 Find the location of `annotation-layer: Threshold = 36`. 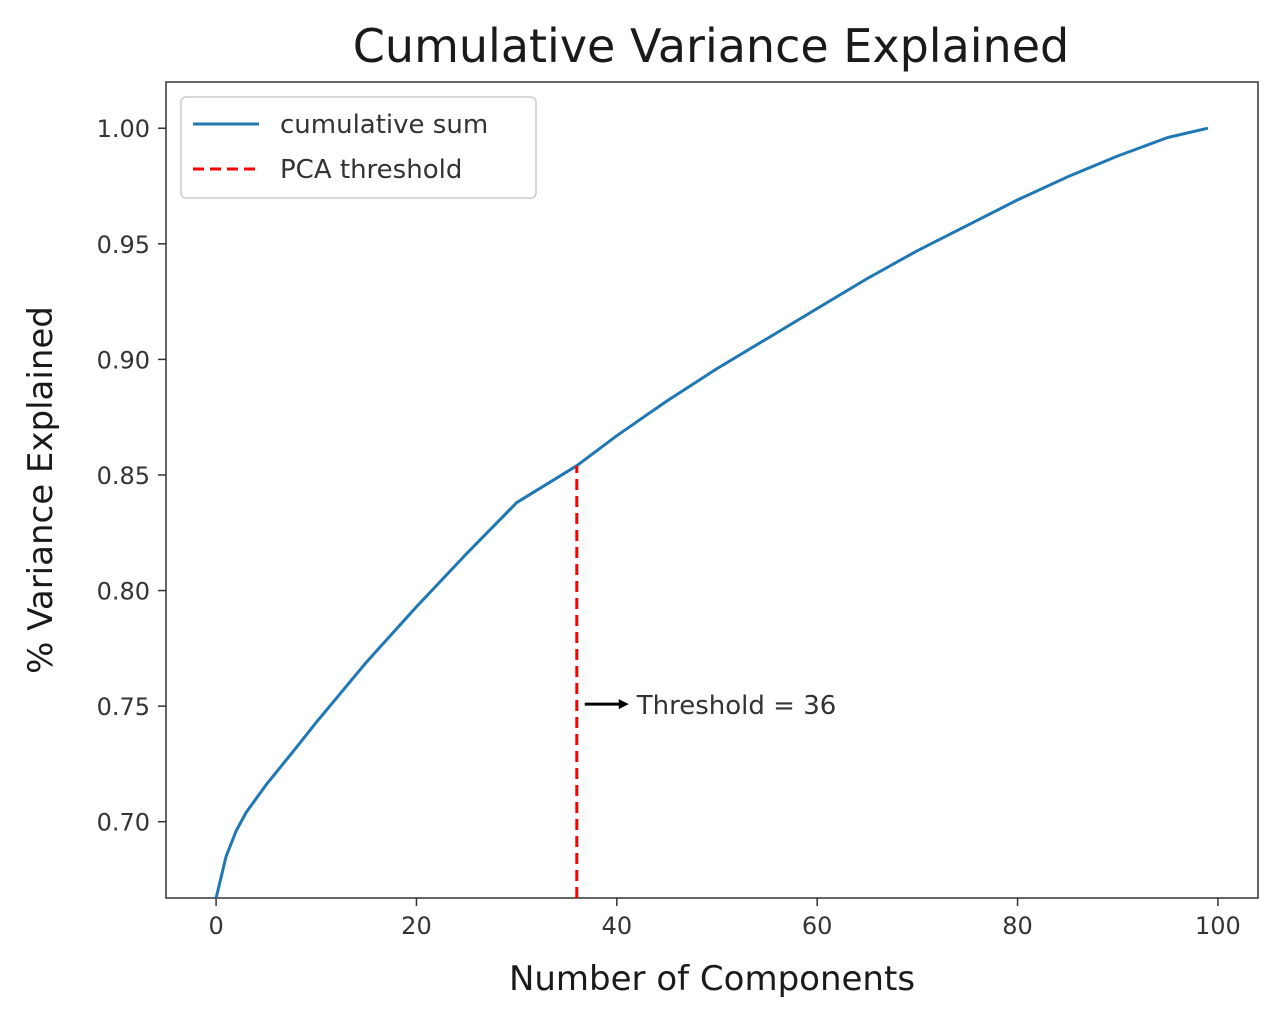

annotation-layer: Threshold = 36 is located at coordinates (710, 706).